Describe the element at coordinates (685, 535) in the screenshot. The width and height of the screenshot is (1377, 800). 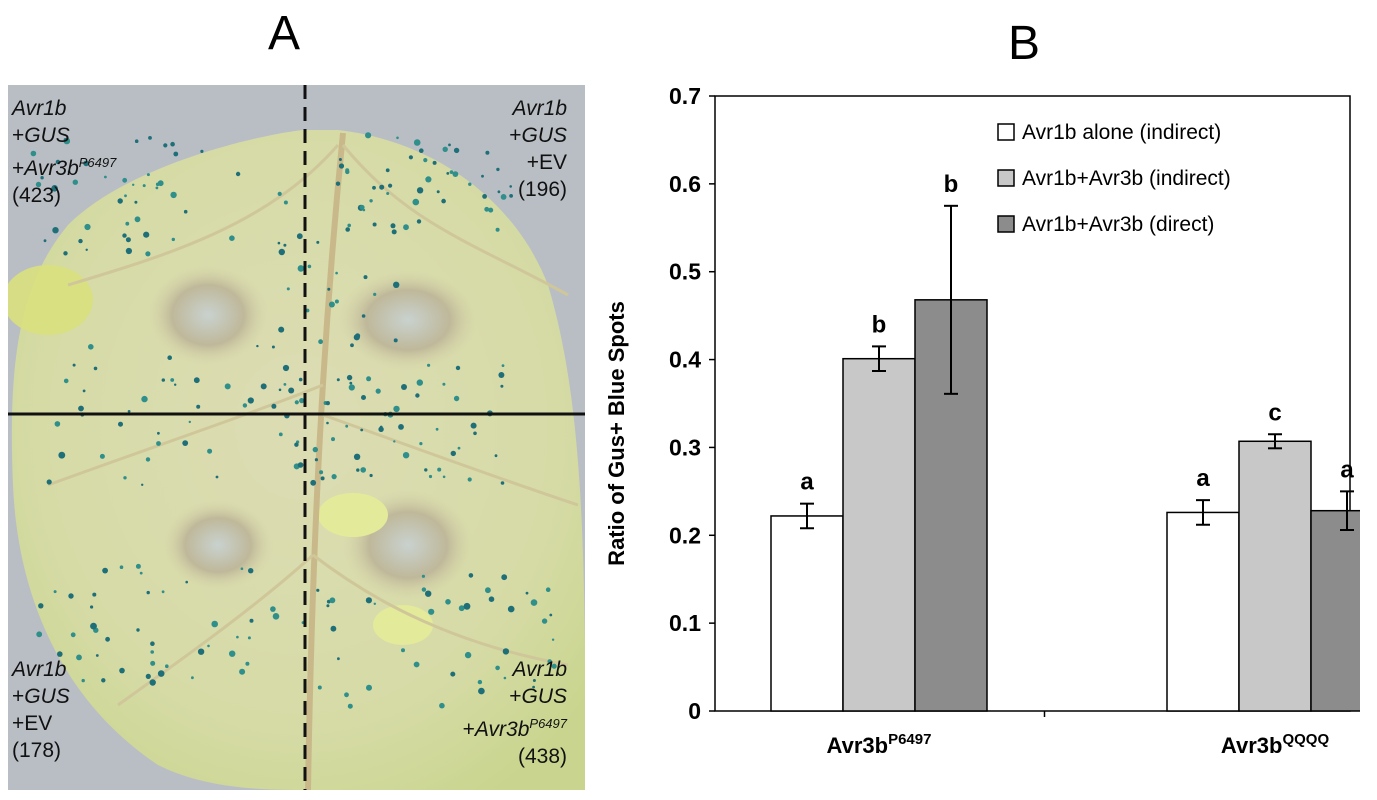
I see `y-tick-label: 0.2` at that location.